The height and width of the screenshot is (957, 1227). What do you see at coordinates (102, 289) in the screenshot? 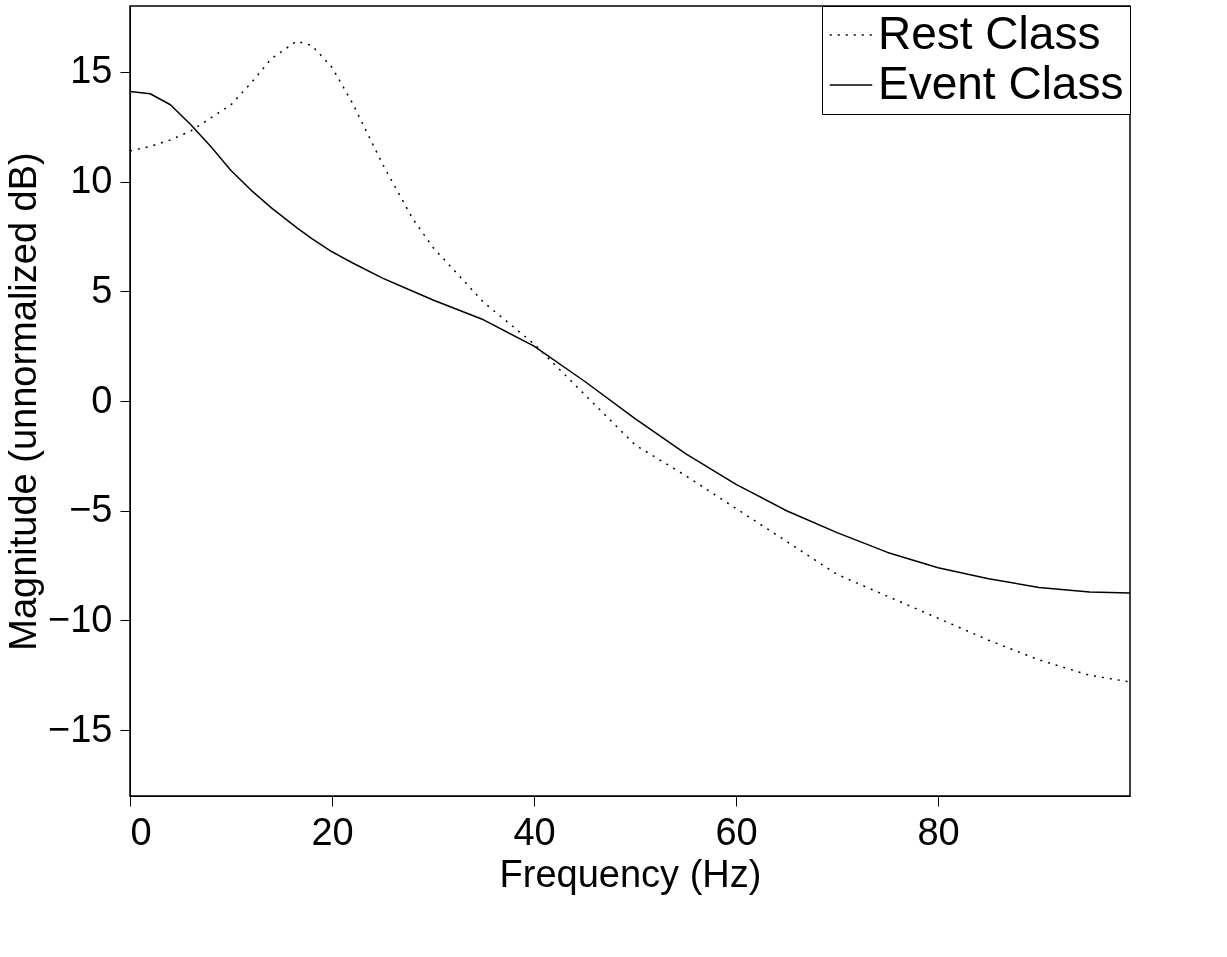
I see `y-tick-label: 5` at bounding box center [102, 289].